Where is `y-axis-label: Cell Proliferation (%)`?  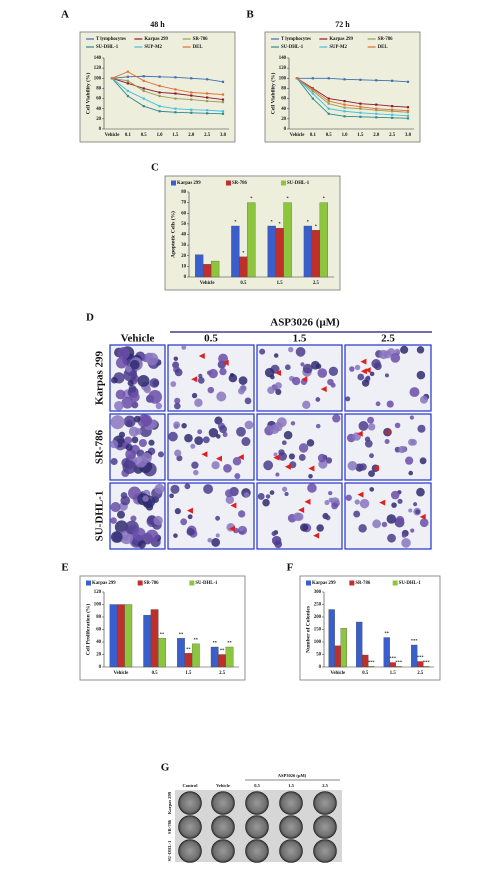 y-axis-label: Cell Proliferation (%) is located at coordinates (87, 630).